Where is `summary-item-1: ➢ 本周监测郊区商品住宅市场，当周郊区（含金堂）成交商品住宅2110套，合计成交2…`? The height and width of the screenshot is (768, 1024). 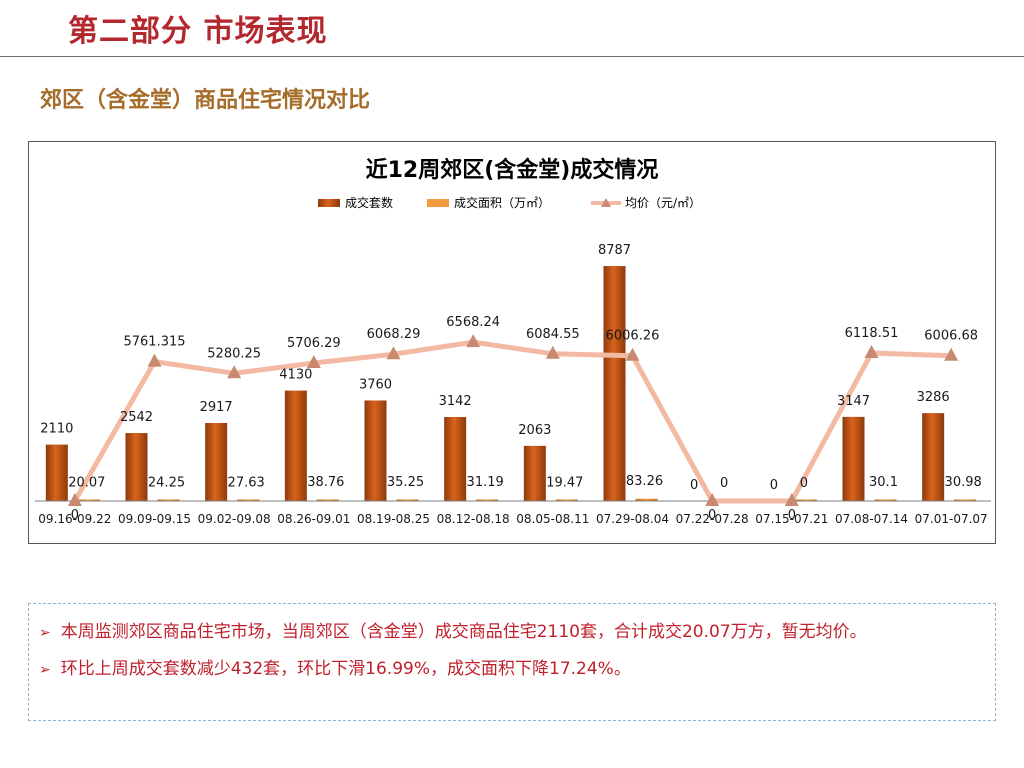 summary-item-1: ➢ 本周监测郊区商品住宅市场，当周郊区（含金堂）成交商品住宅2110套，合计成交2… is located at coordinates (511, 632).